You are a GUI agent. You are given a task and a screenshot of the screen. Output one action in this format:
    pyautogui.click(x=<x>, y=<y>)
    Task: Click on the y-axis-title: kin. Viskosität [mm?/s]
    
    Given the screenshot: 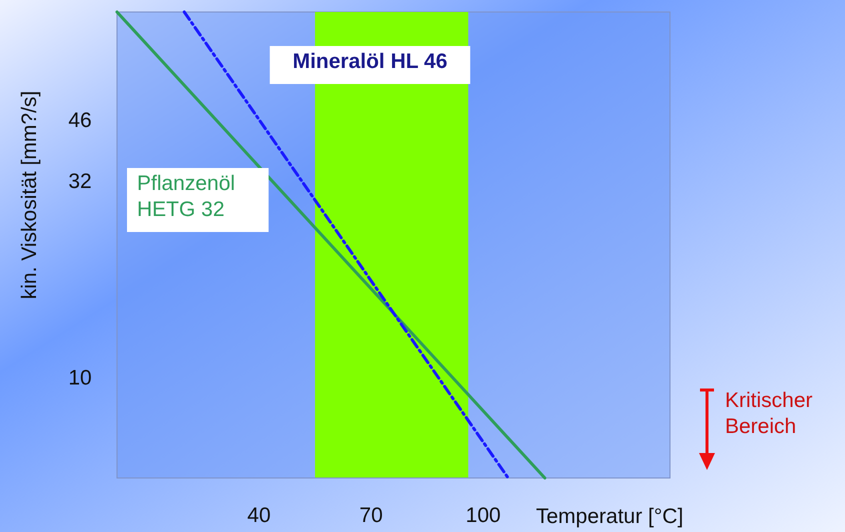 What is the action you would take?
    pyautogui.click(x=29, y=195)
    